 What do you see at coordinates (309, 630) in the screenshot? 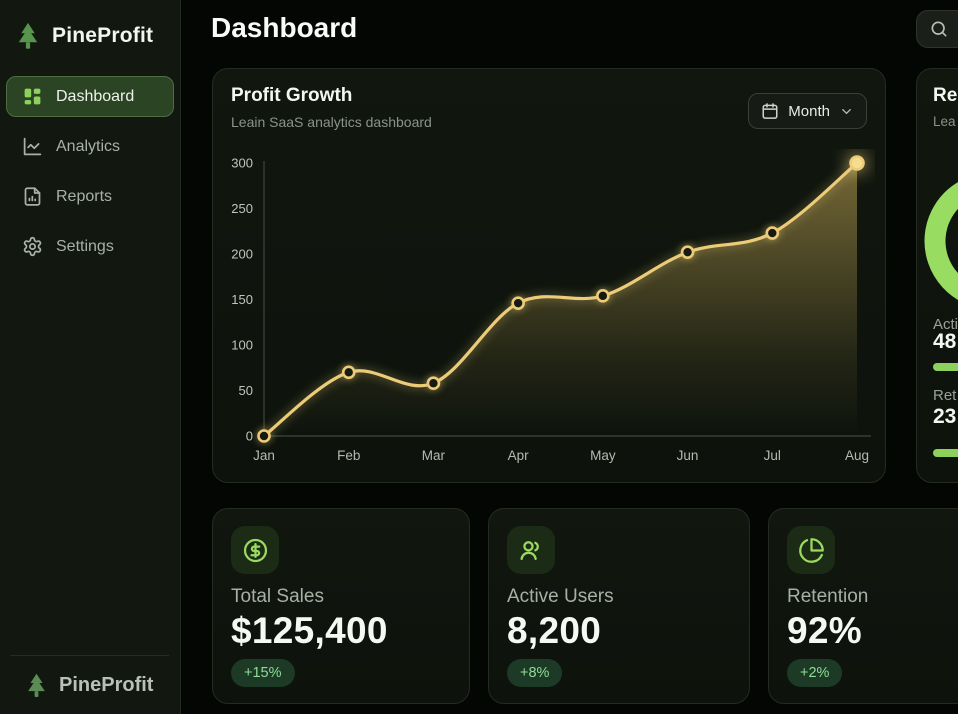
I see `stat-value: $125,400` at bounding box center [309, 630].